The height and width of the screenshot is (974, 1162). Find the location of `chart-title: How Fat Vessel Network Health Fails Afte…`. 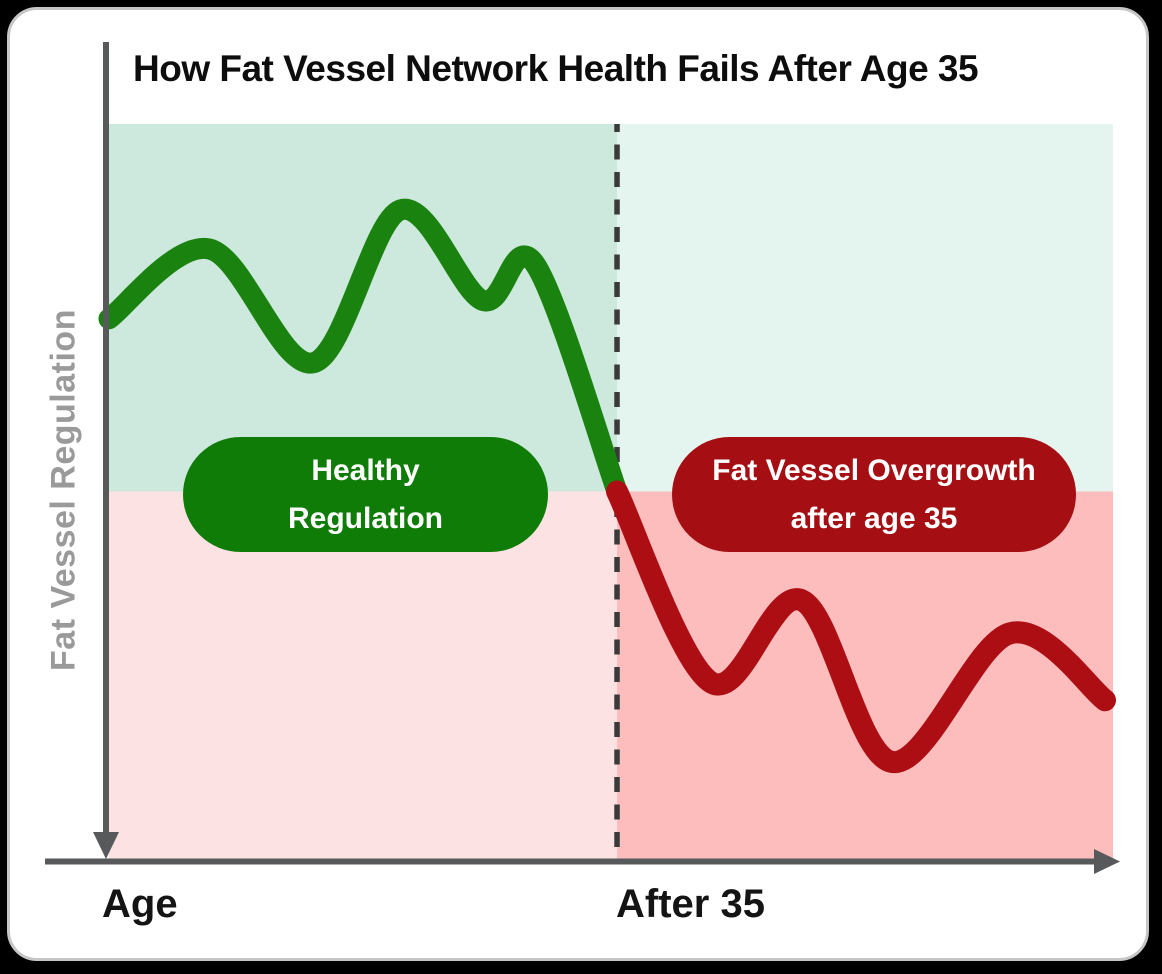

chart-title: How Fat Vessel Network Health Fails Afte… is located at coordinates (556, 68).